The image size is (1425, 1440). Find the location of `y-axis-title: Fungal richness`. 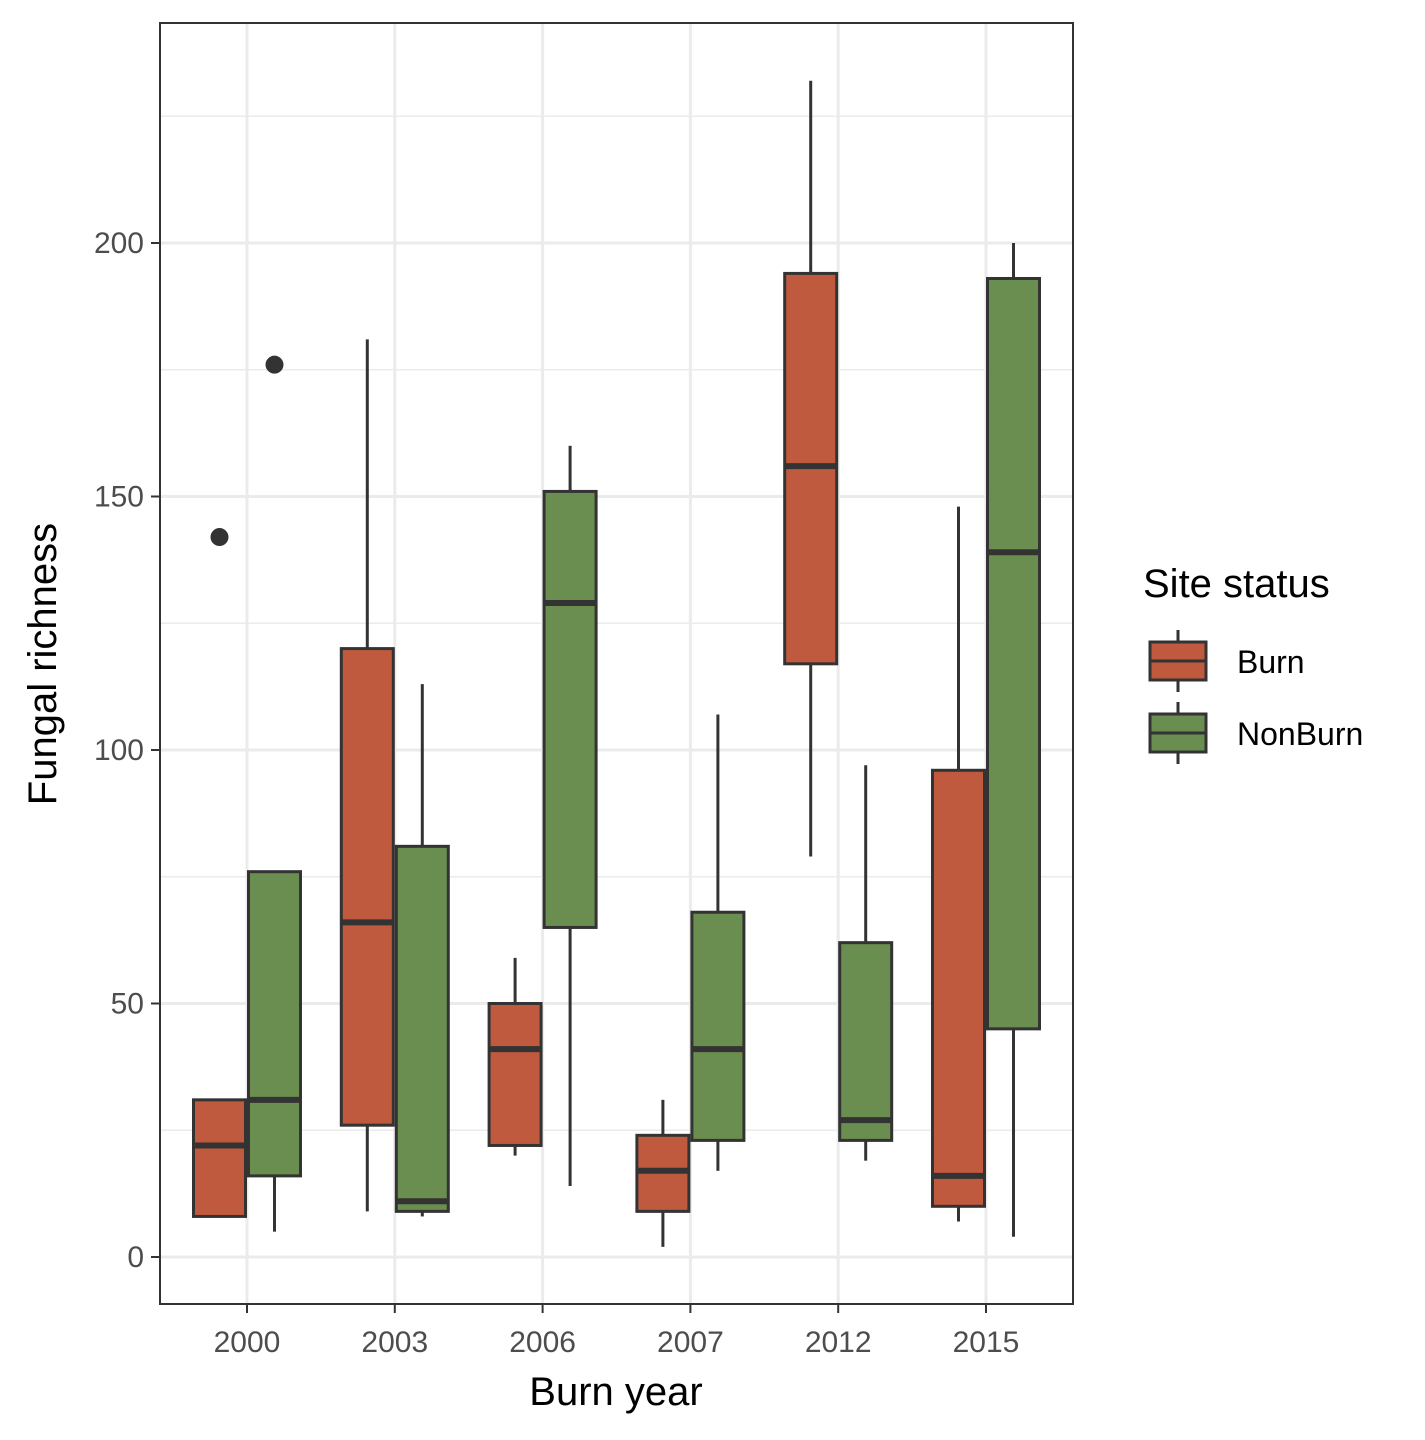

y-axis-title: Fungal richness is located at coordinates (43, 664).